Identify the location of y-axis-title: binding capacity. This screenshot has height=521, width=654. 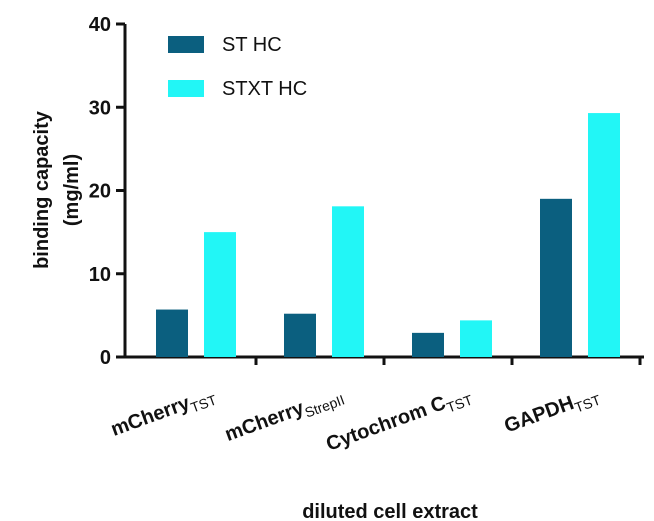
(42, 189).